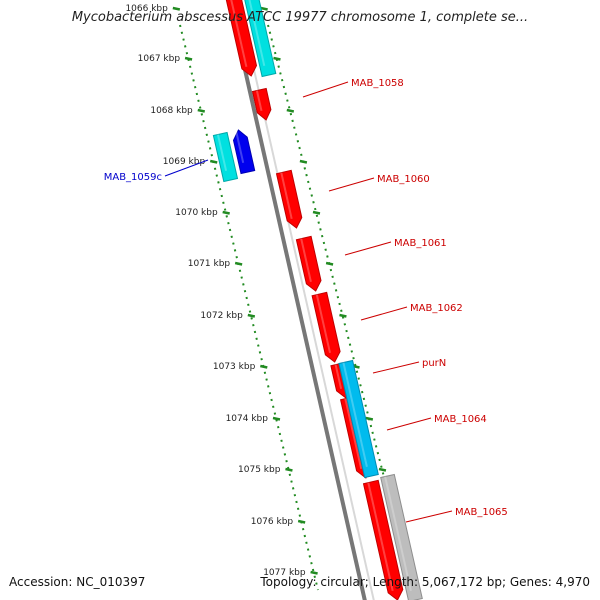 Image resolution: width=600 pixels, height=600 pixels. Describe the element at coordinates (234, 367) in the screenshot. I see `kbp-tick-label: 1073 kbp` at that location.